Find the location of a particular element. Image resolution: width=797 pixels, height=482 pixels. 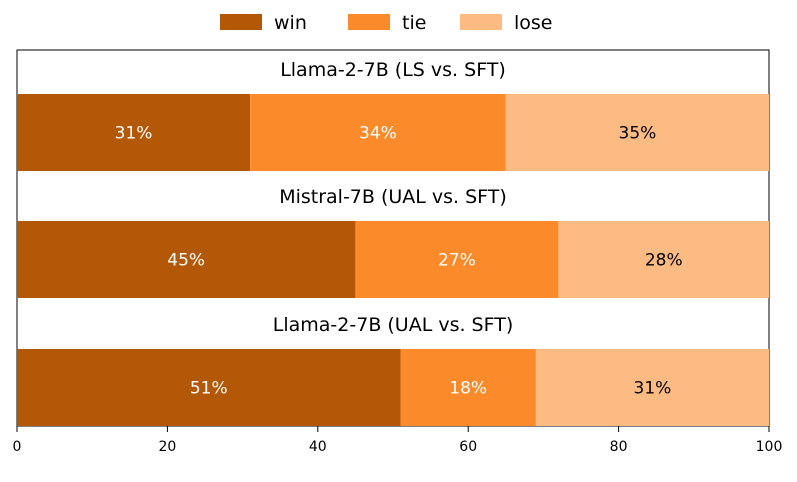

legend-label-lose: lose is located at coordinates (533, 23).